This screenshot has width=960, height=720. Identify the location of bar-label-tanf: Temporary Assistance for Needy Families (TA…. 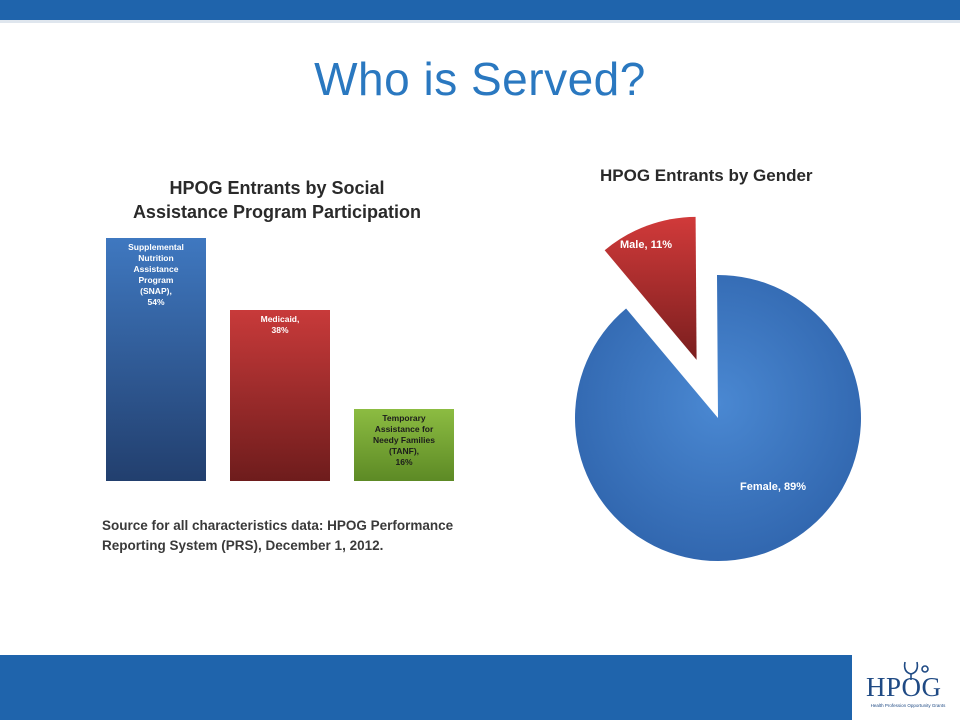
(404, 440).